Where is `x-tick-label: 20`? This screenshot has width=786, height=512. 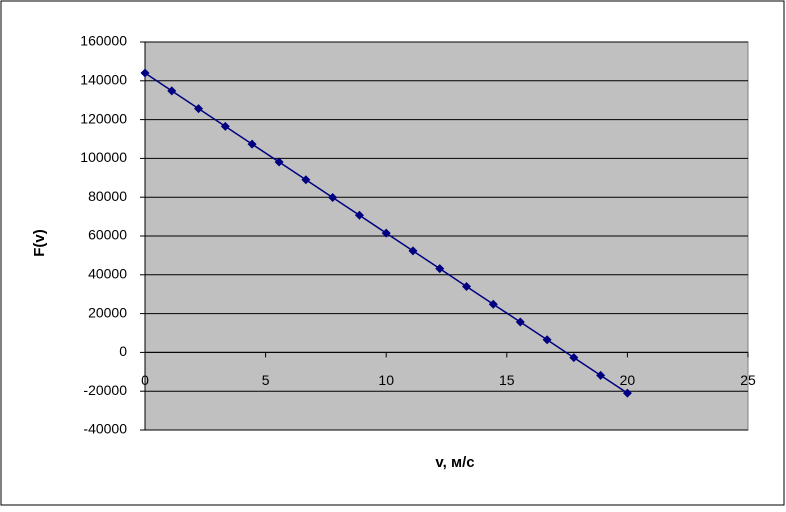
x-tick-label: 20 is located at coordinates (628, 380).